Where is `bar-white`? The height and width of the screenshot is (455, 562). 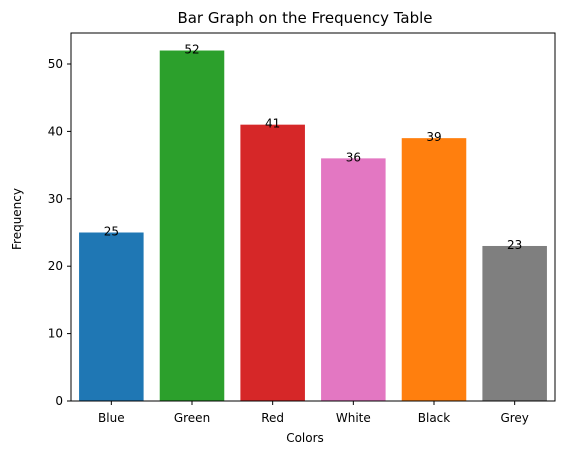 bar-white is located at coordinates (353, 279).